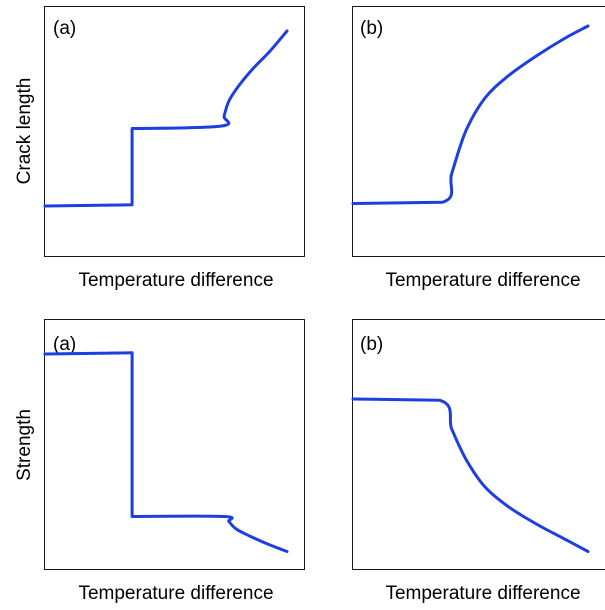 The image size is (605, 610). Describe the element at coordinates (24, 445) in the screenshot. I see `y-axis-label: Strength` at that location.